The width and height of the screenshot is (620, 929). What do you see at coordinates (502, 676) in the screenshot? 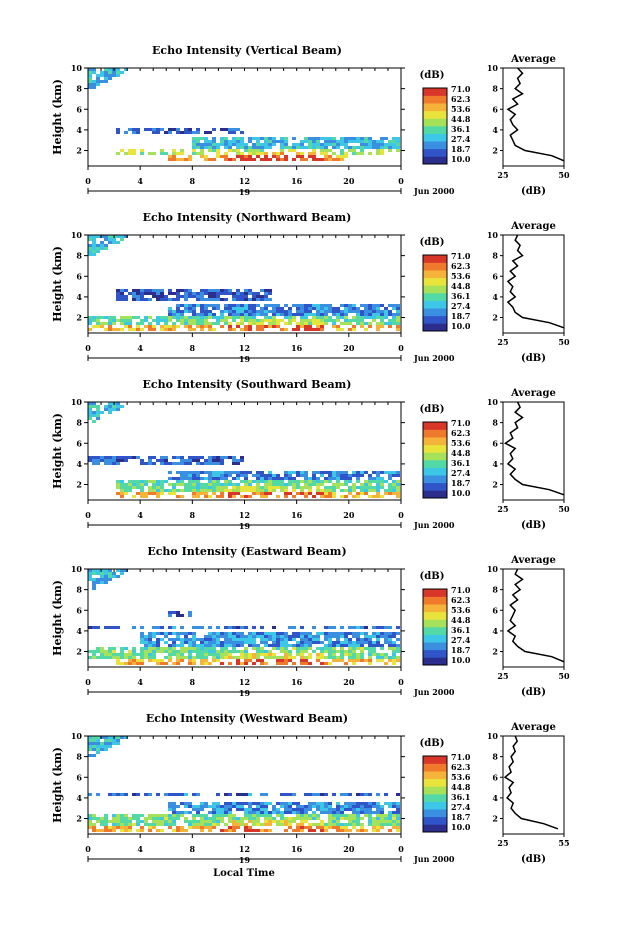
I see `avg-x-tick-label: 25` at bounding box center [502, 676].